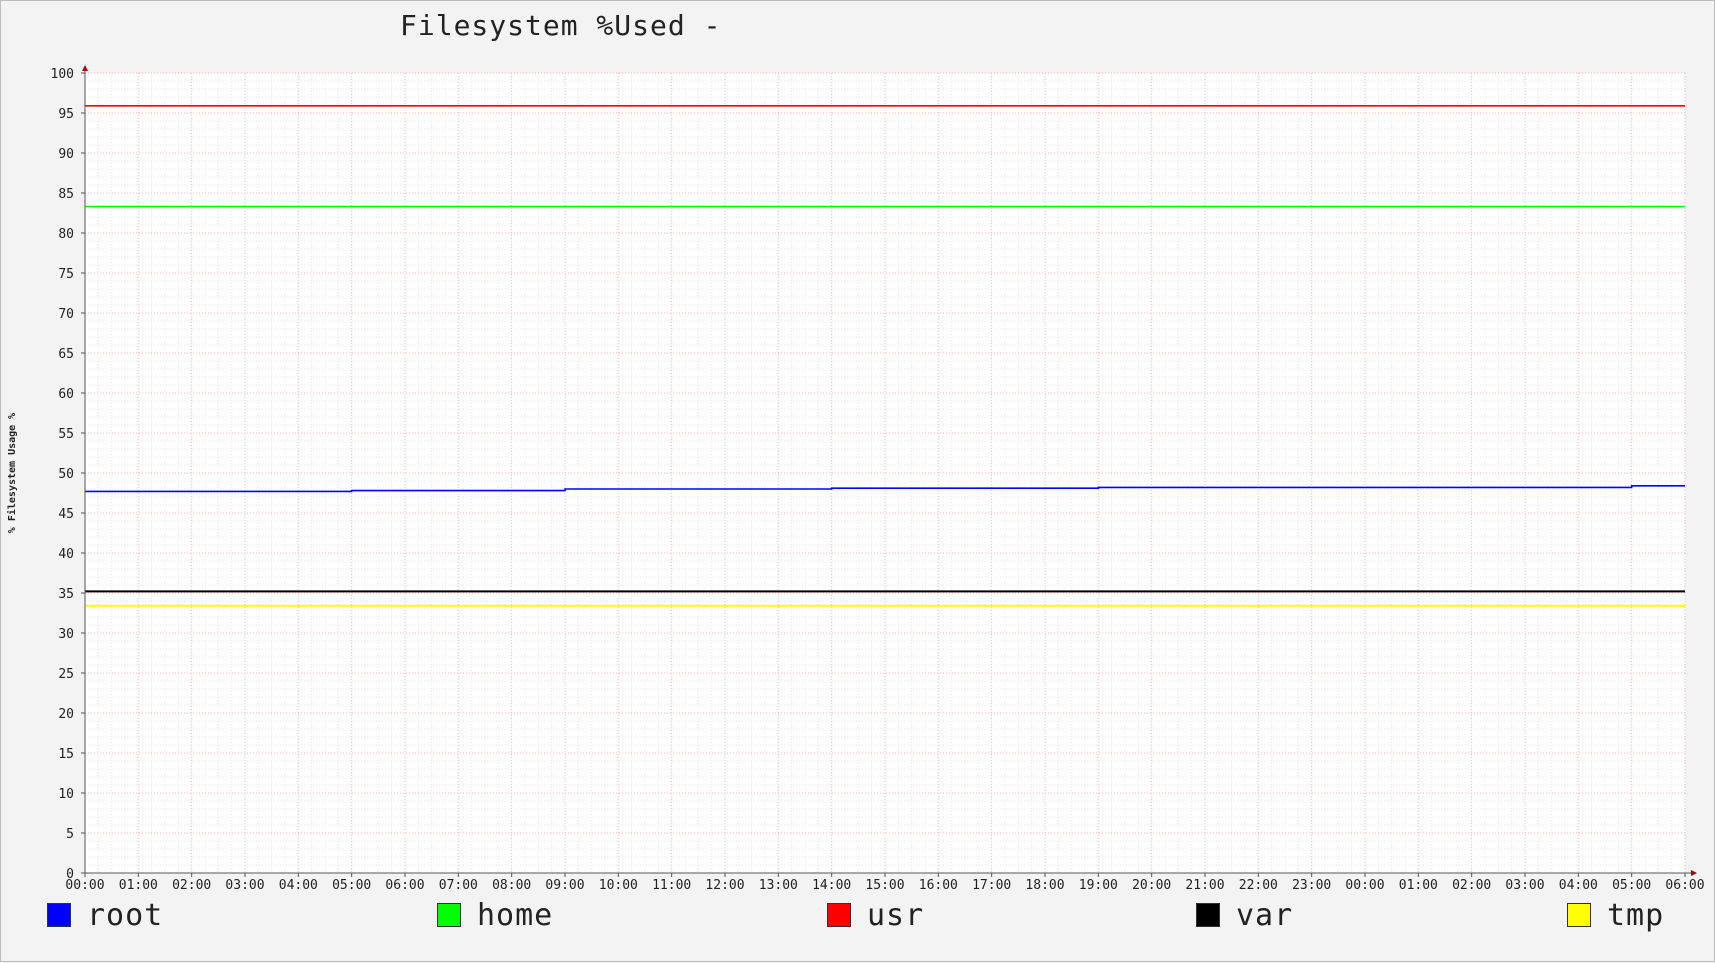 The height and width of the screenshot is (963, 1715). What do you see at coordinates (66, 234) in the screenshot?
I see `y-tick-label: 80` at bounding box center [66, 234].